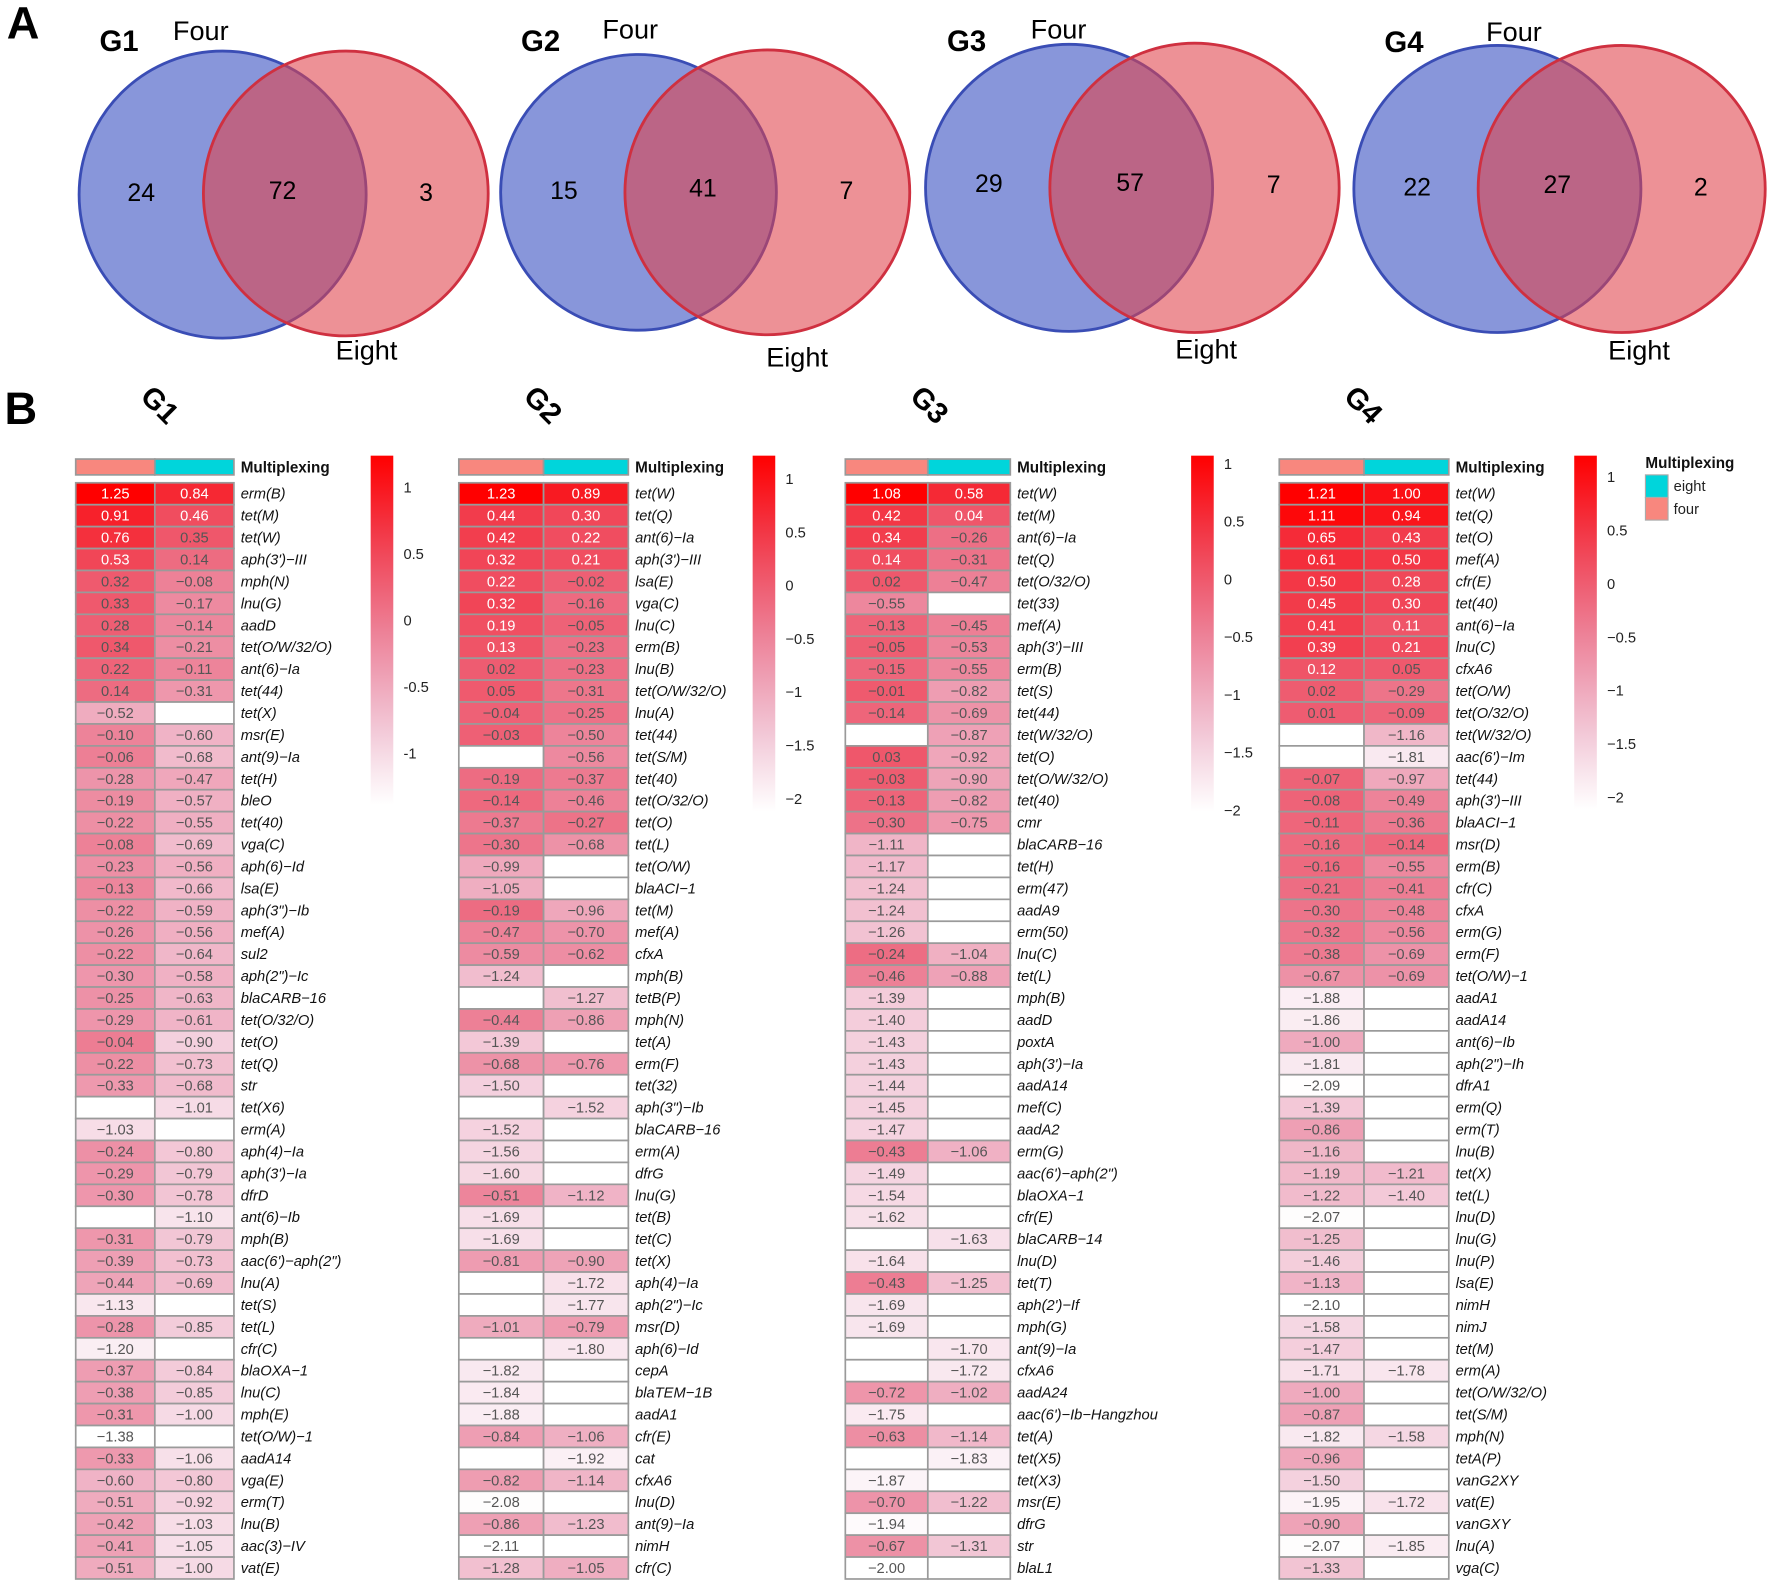 The width and height of the screenshot is (1772, 1586). Describe the element at coordinates (1321, 1306) in the screenshot. I see `cell-value: −2.10` at that location.